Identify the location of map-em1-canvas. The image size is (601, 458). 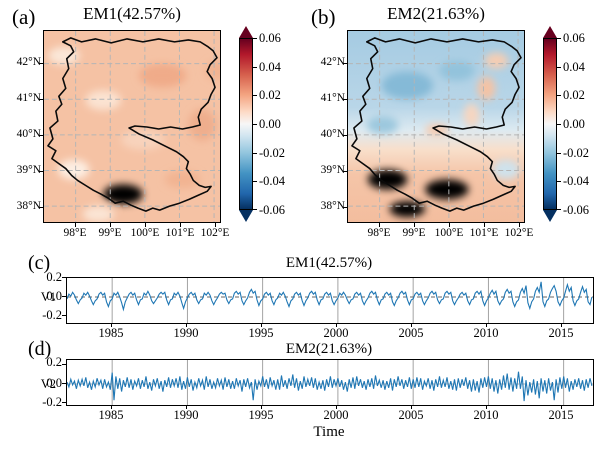
(132, 126).